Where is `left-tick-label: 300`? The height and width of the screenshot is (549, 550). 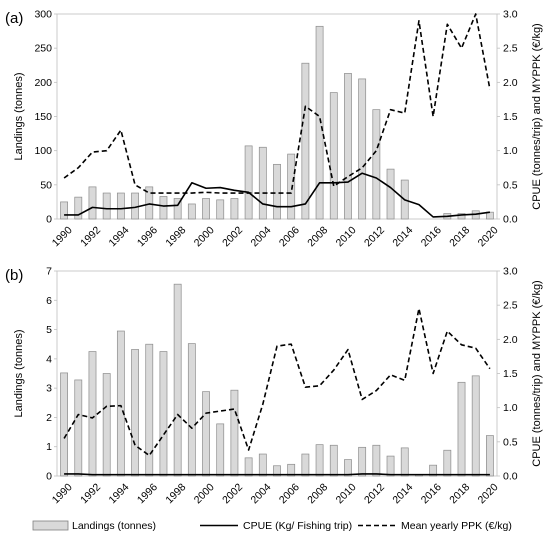
left-tick-label: 300 is located at coordinates (43, 15).